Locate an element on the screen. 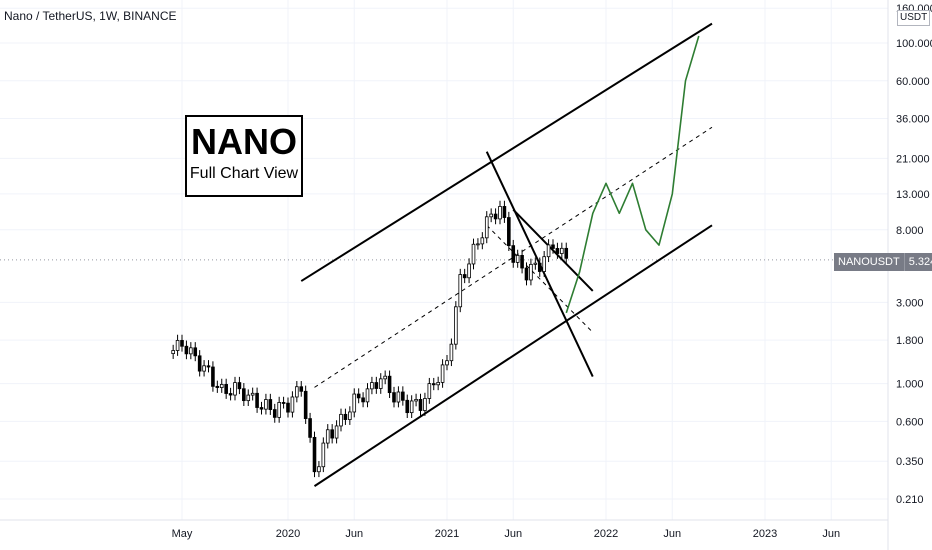 This screenshot has height=550, width=932. y-tick-label: 13.000 is located at coordinates (913, 195).